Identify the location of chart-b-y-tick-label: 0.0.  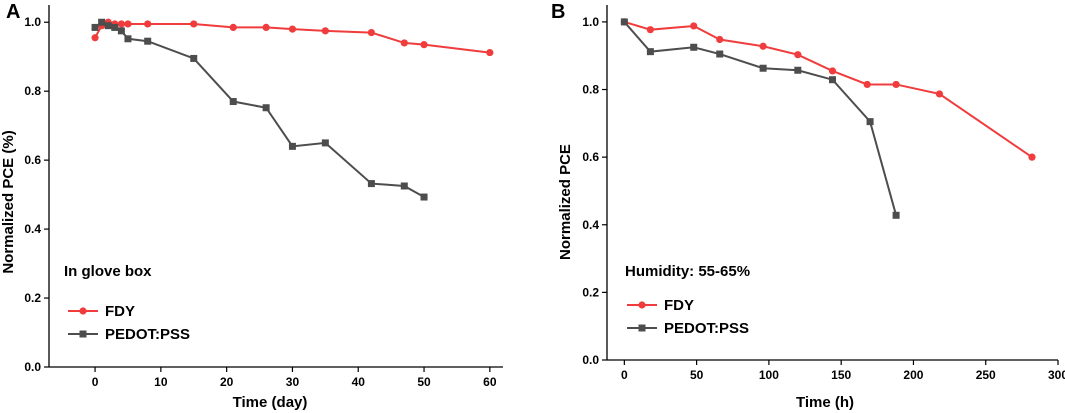
(590, 360).